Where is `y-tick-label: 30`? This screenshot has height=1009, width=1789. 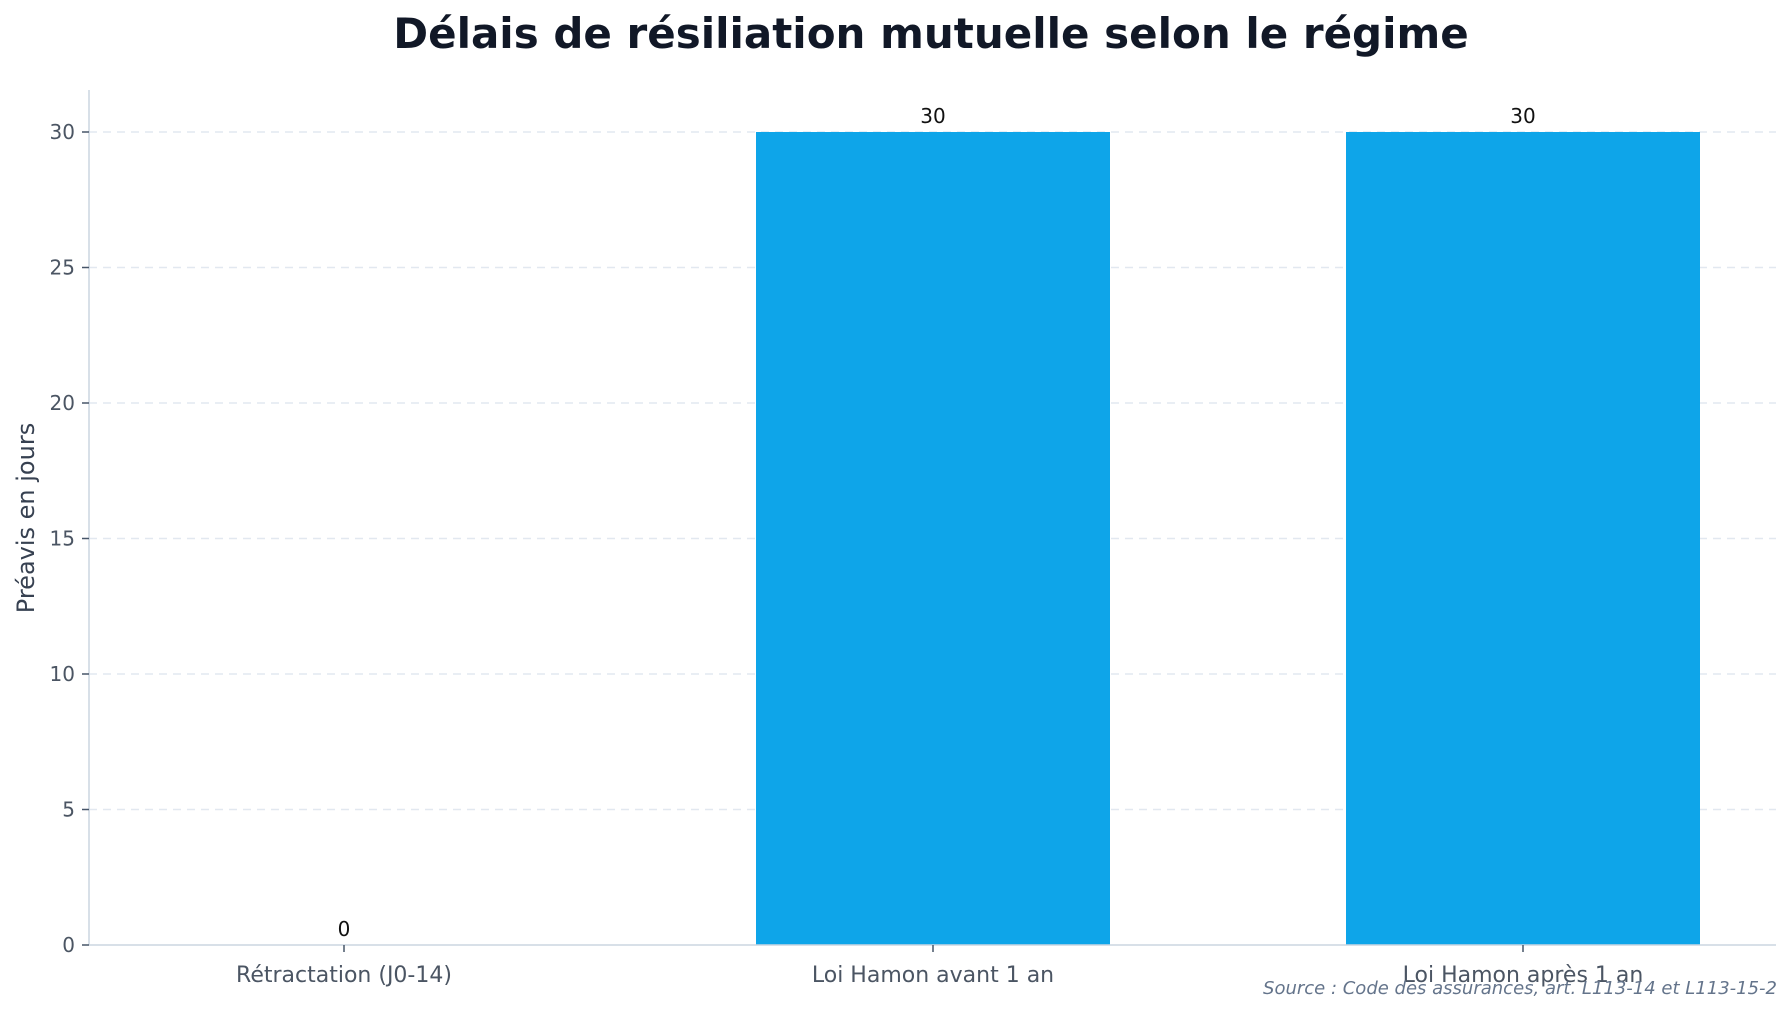 y-tick-label: 30 is located at coordinates (62, 132).